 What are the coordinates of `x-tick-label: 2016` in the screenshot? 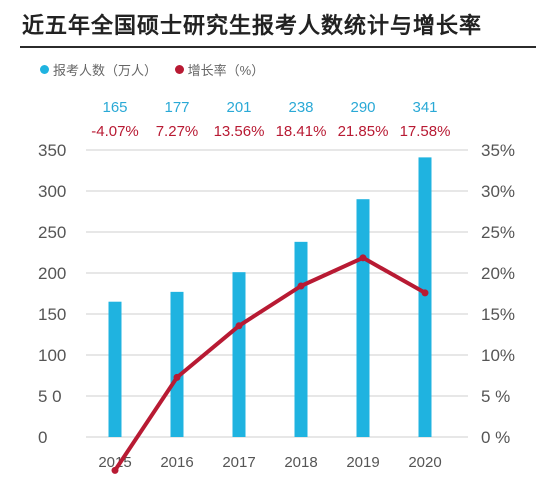 It's located at (176, 462).